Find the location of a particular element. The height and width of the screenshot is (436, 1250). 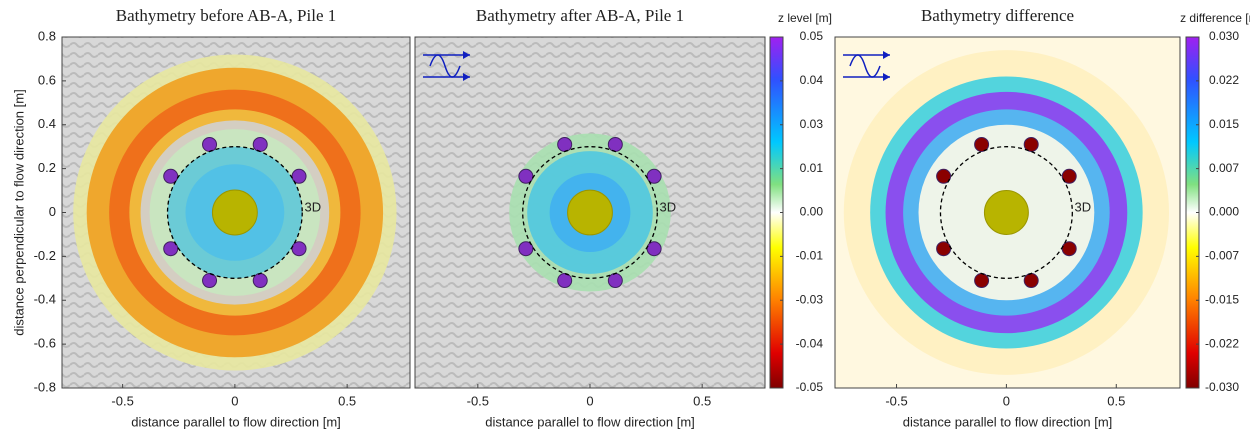

colorbar-tick-label: 0.000 is located at coordinates (1224, 212).